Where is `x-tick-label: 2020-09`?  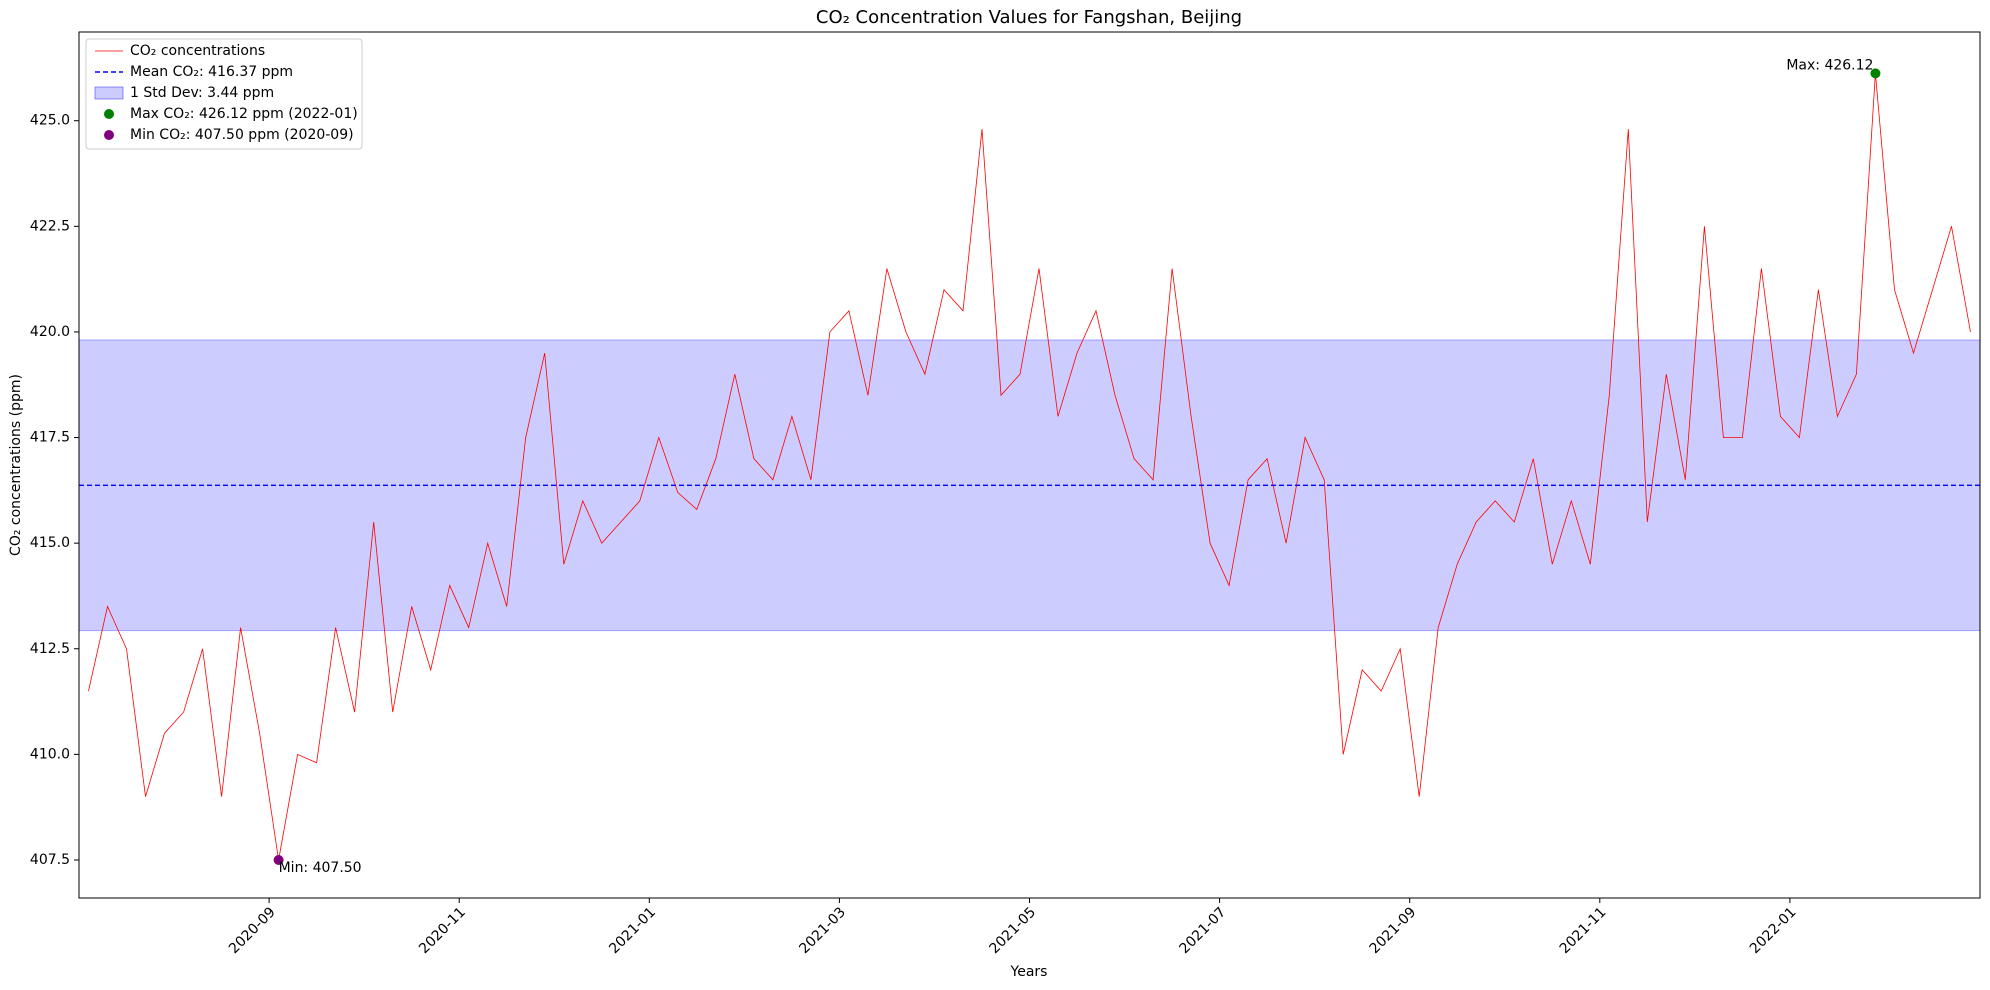
x-tick-label: 2020-09 is located at coordinates (252, 930).